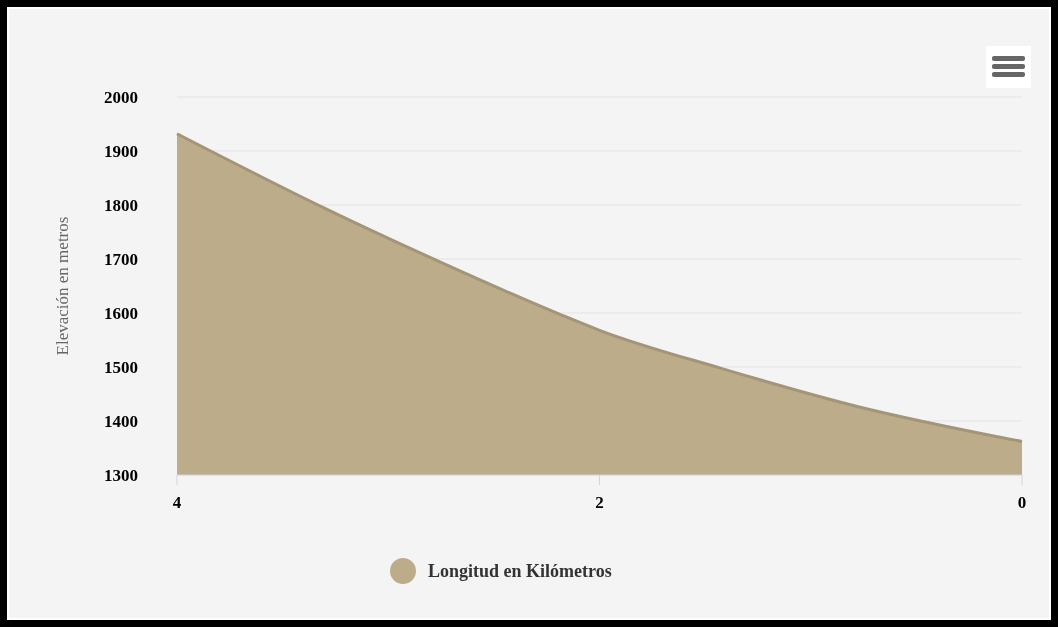  What do you see at coordinates (177, 502) in the screenshot?
I see `x-tick-label: 4` at bounding box center [177, 502].